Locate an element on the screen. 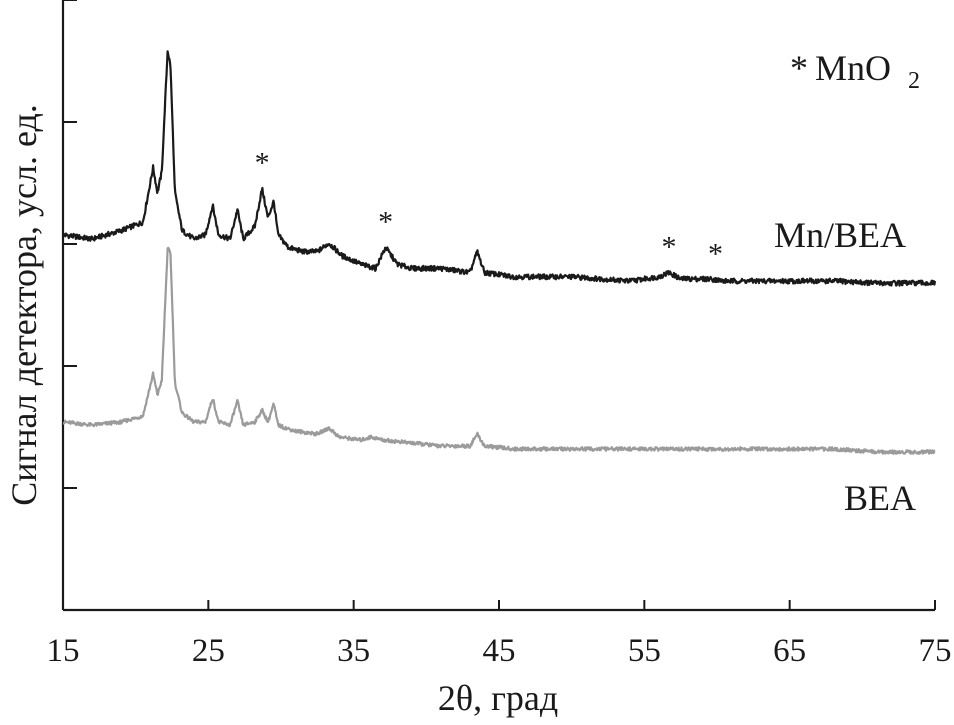 The height and width of the screenshot is (725, 954). x-tick-label: 25 is located at coordinates (208, 651).